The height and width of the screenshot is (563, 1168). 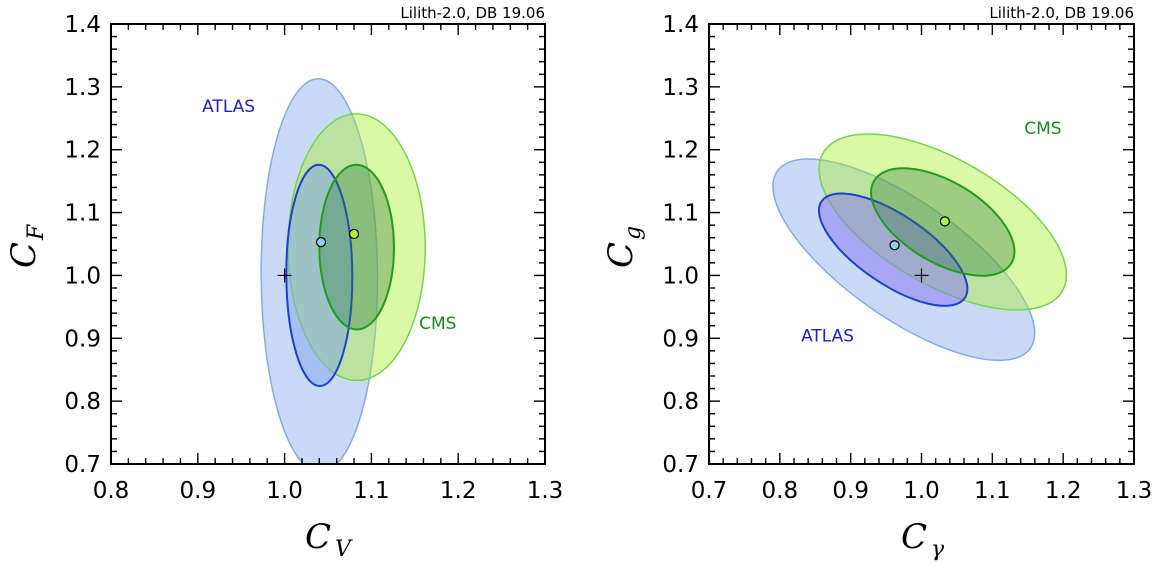 I want to click on y-axis-label: C F, so click(x=26, y=246).